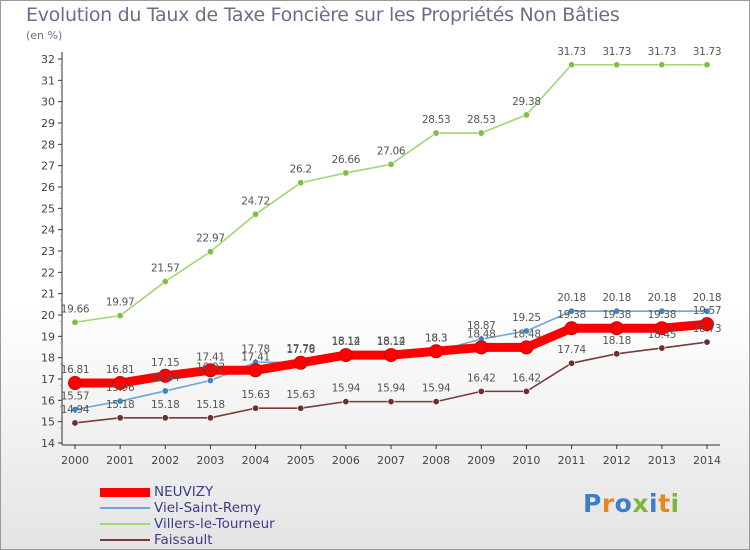 The image size is (750, 550). I want to click on y-tick-label: 24, so click(48, 230).